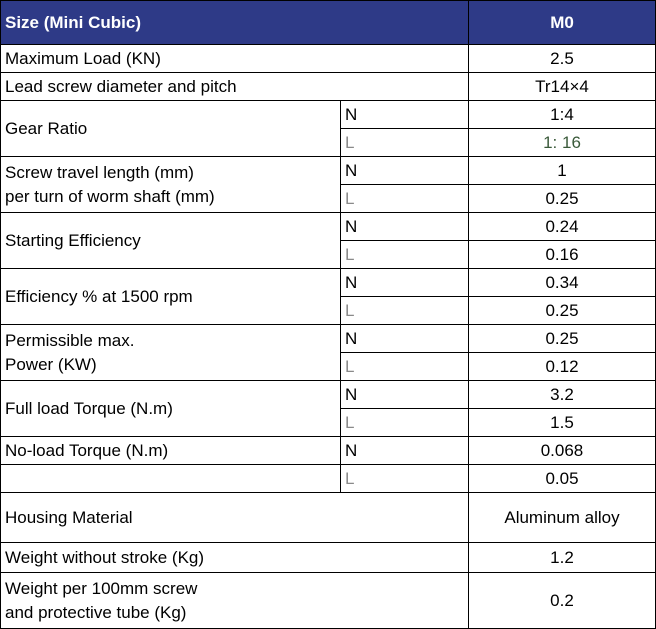 The width and height of the screenshot is (656, 629). What do you see at coordinates (562, 366) in the screenshot?
I see `power-l-value: 0.12` at bounding box center [562, 366].